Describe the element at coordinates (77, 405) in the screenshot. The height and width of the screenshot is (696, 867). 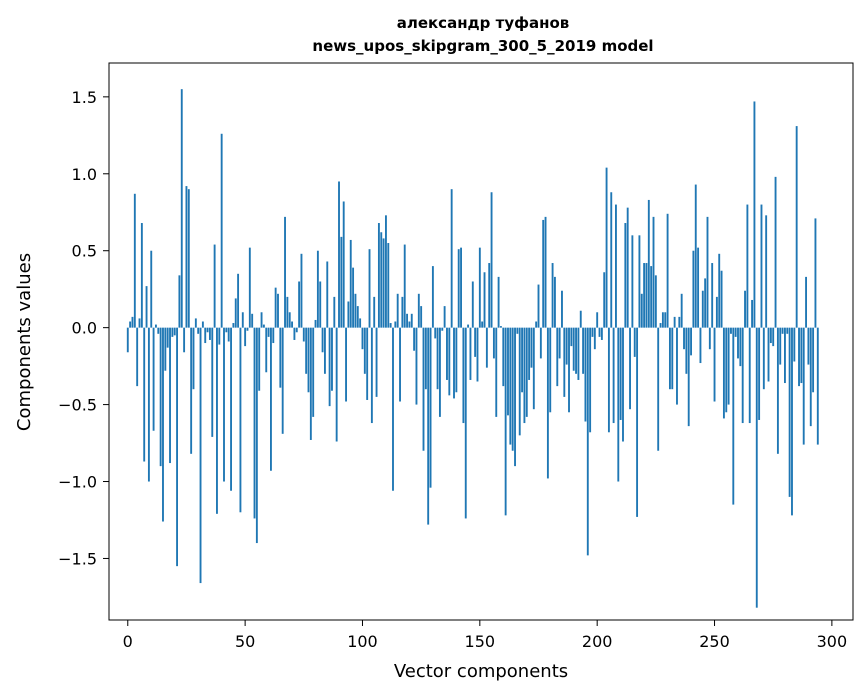
I see `y-tick-label: −0.5` at that location.